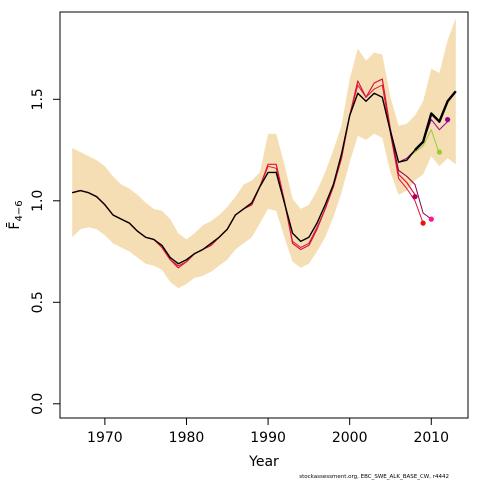  Describe the element at coordinates (268, 438) in the screenshot. I see `x-tick-label: 1990` at that location.